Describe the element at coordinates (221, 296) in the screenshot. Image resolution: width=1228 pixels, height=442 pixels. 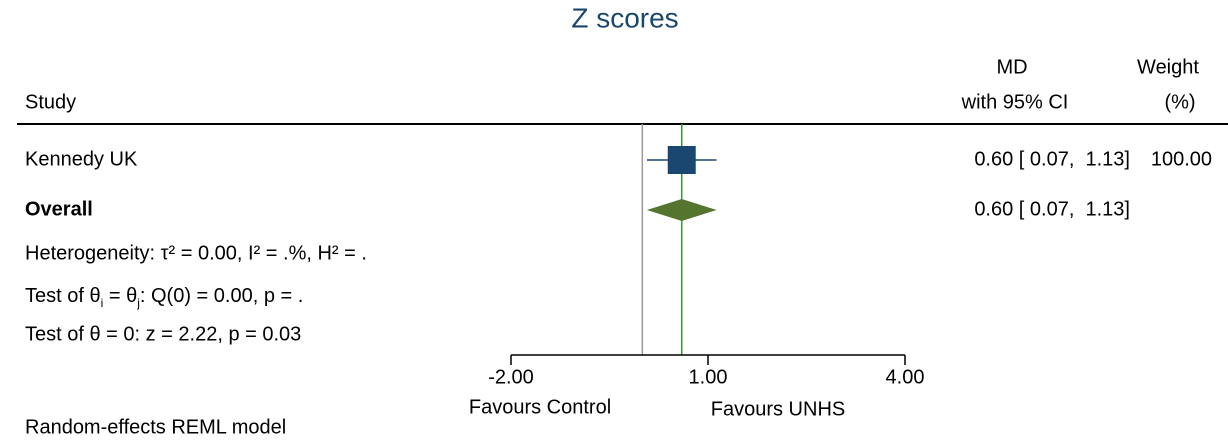
I see `note-part: : Q(0) = 0.00, p = .` at that location.